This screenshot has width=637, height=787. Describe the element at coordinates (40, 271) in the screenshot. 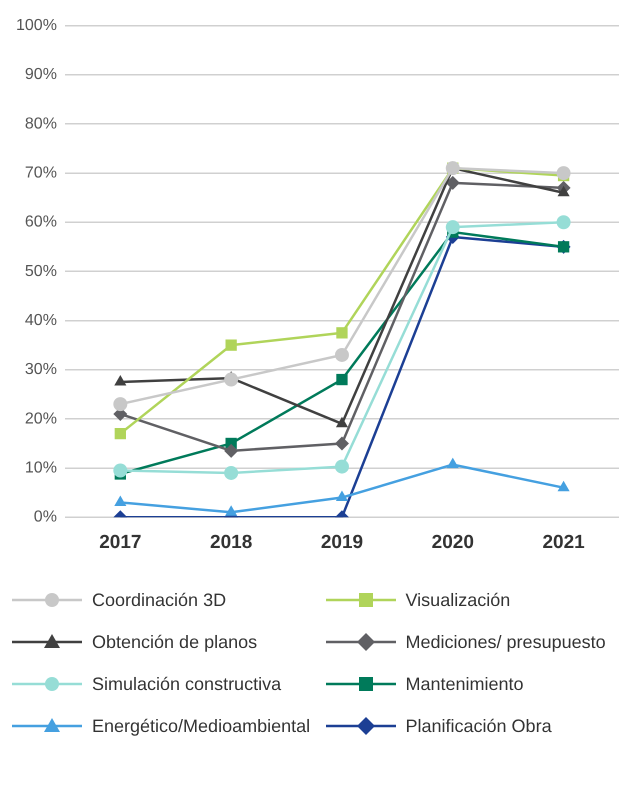

I see `y-tick-label: 50%` at that location.